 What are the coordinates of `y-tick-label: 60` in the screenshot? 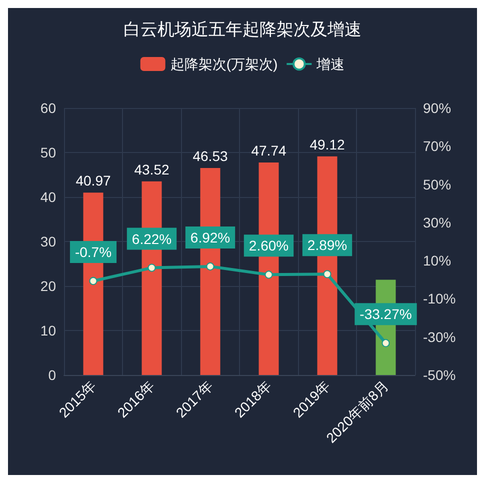 It's located at (48, 108).